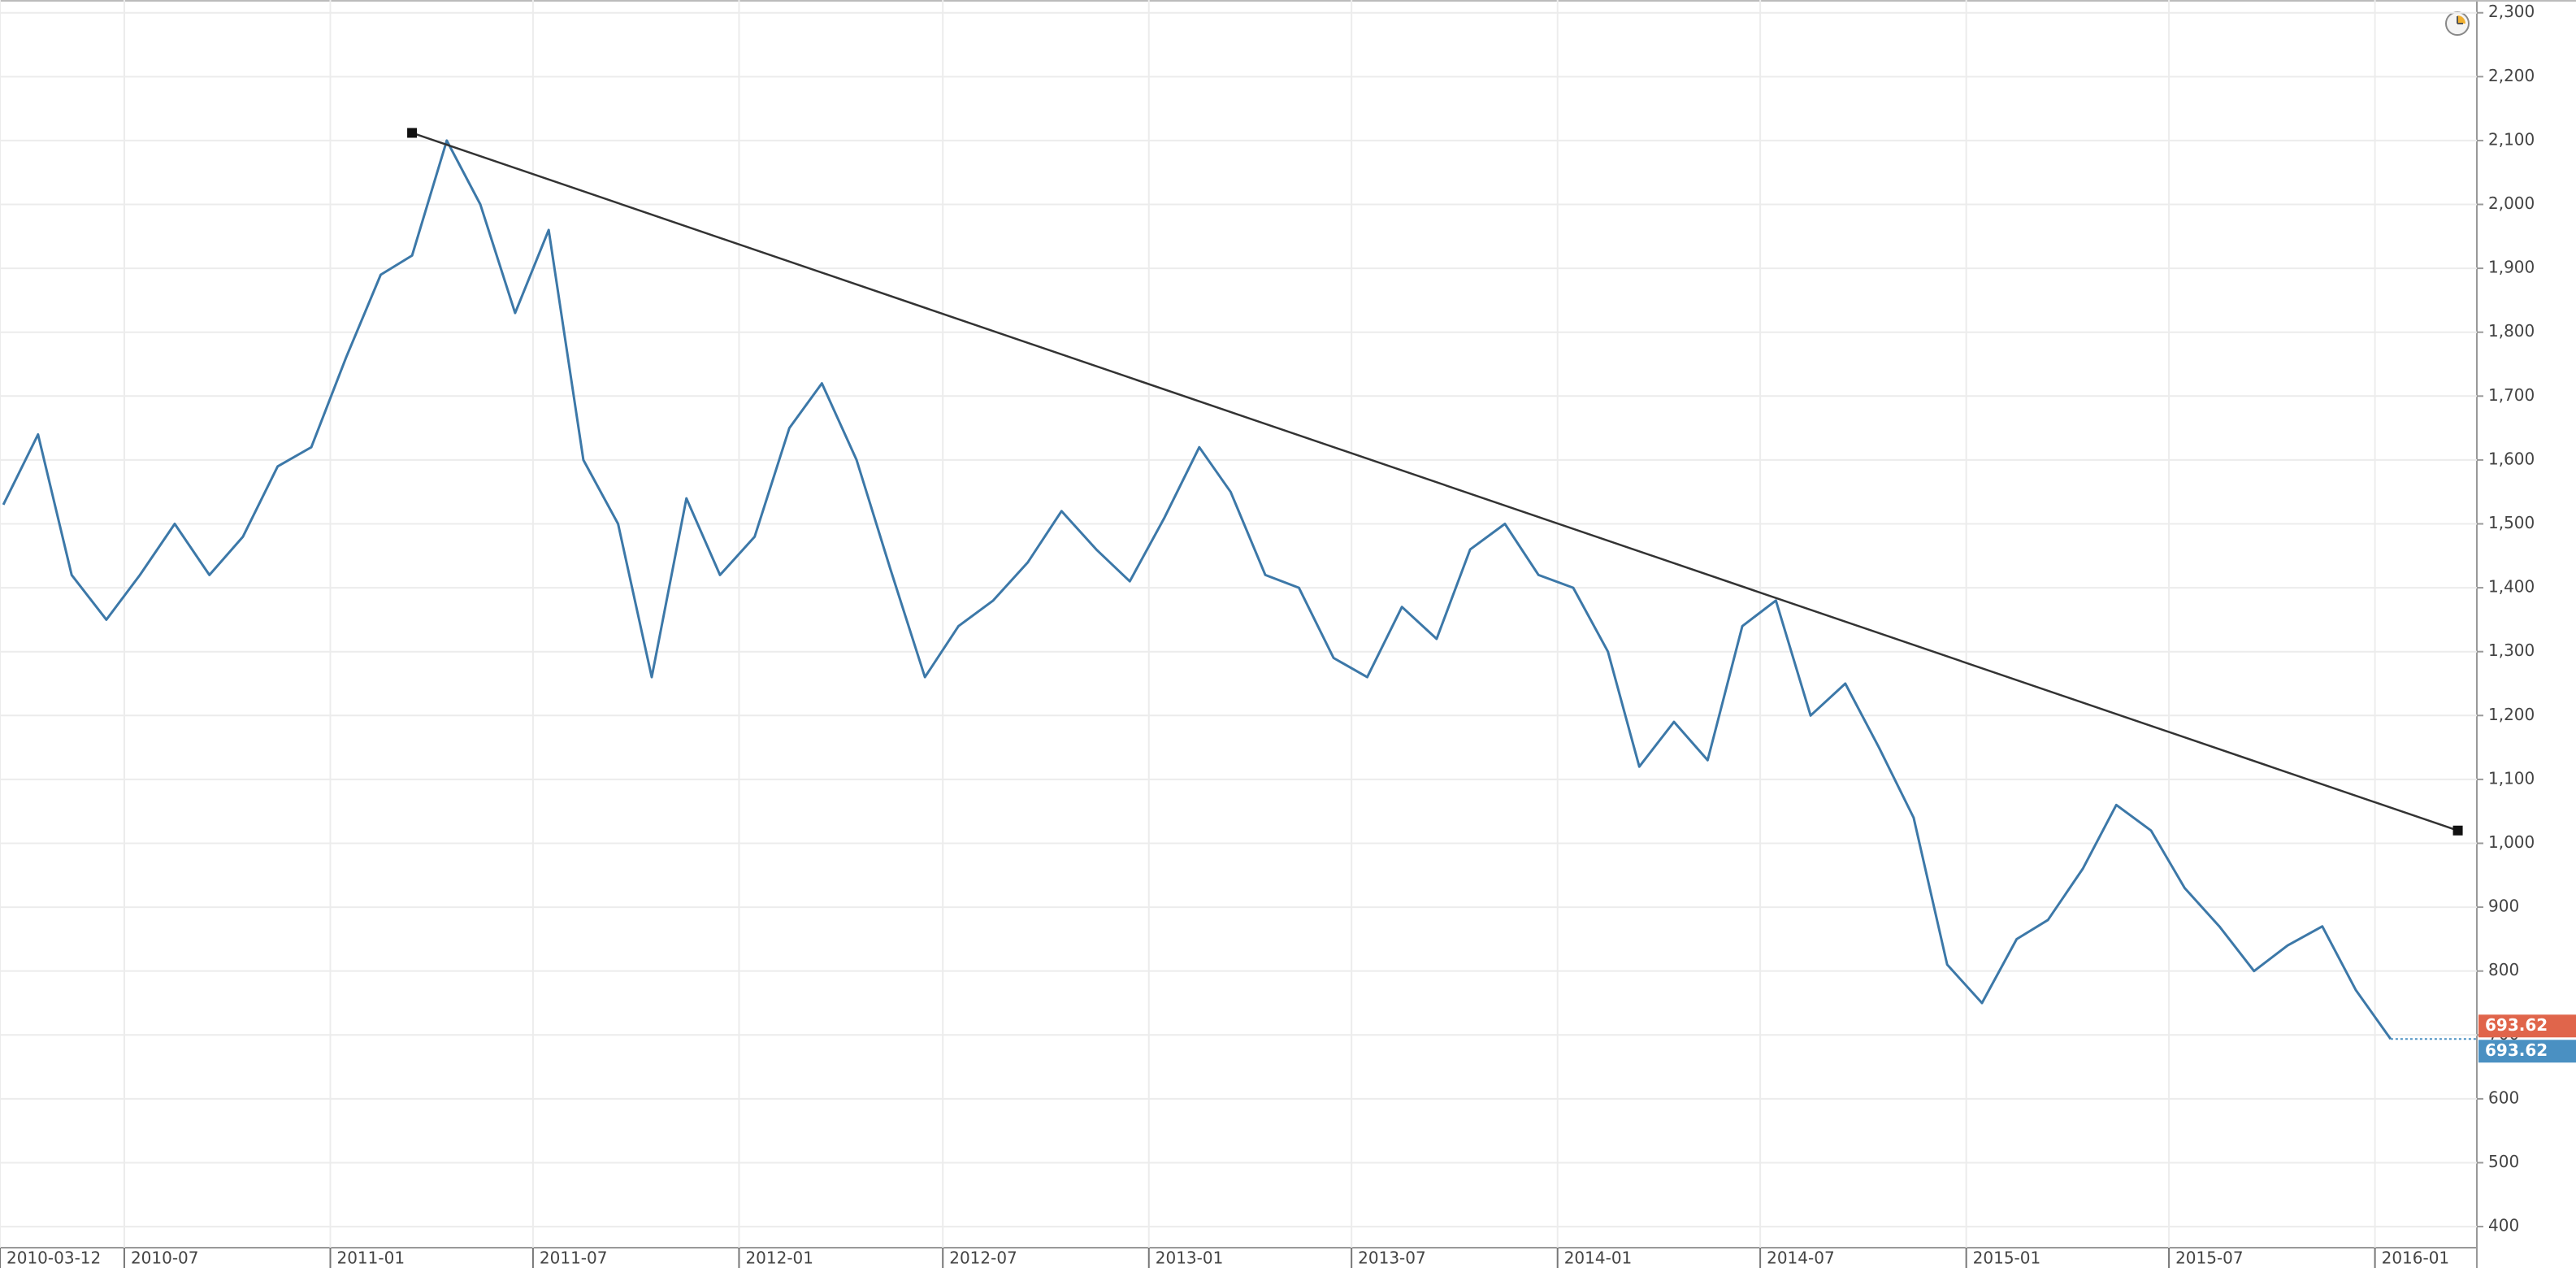  I want to click on x-tick-label: 2015-01, so click(2007, 1258).